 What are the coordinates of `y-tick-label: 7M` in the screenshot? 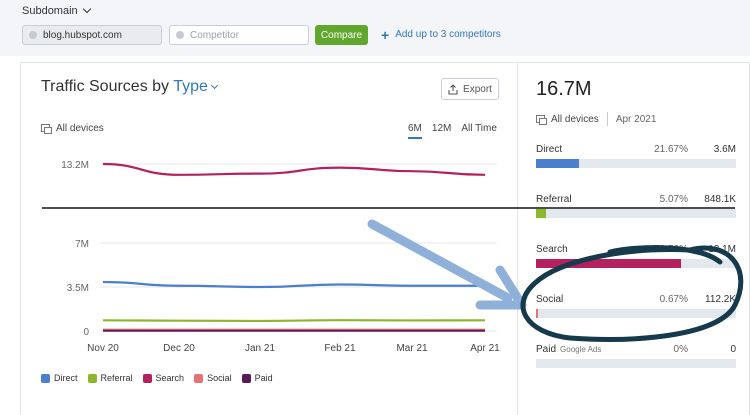 It's located at (82, 244).